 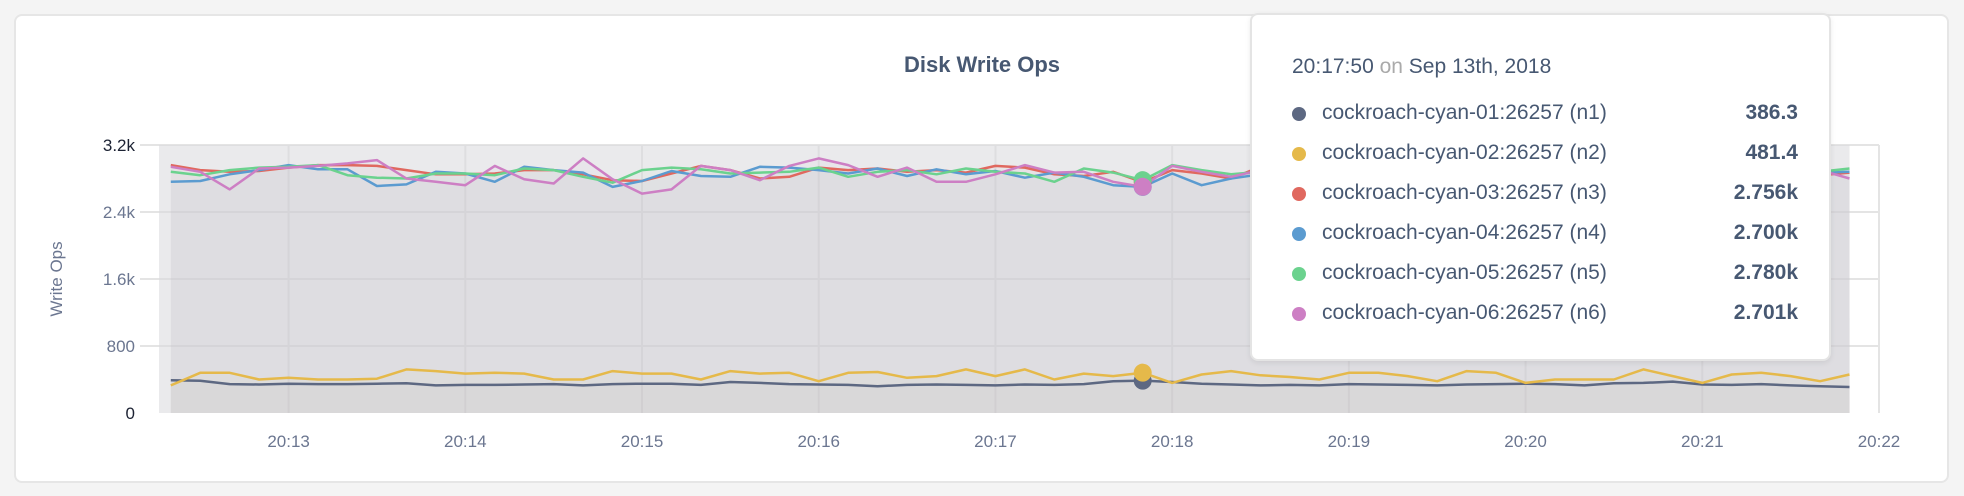 I want to click on y-tick-label: 1.6k, so click(x=119, y=279).